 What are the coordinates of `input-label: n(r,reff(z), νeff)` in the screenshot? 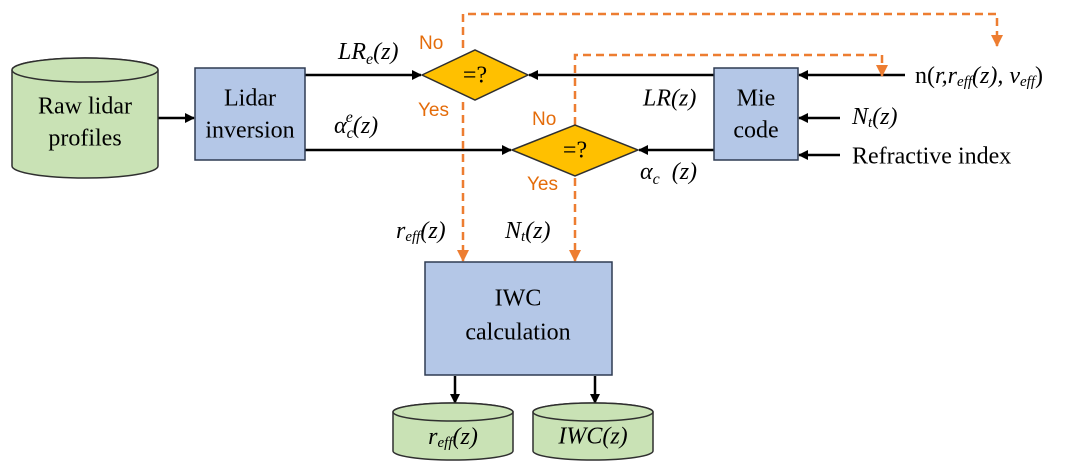 It's located at (979, 77).